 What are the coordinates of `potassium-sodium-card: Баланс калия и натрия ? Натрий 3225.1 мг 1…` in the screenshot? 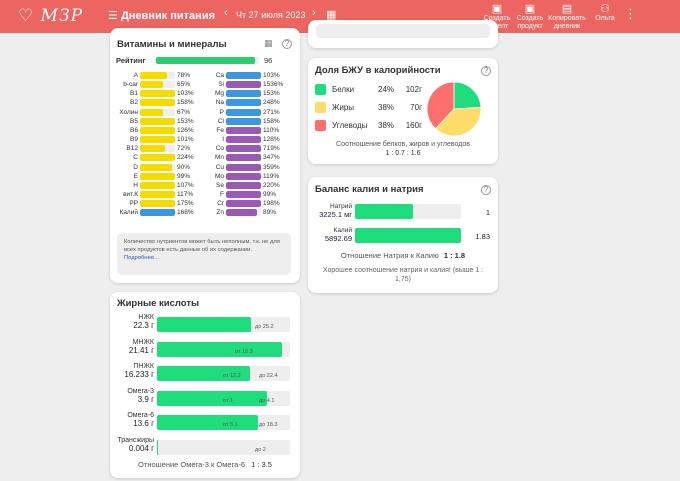 It's located at (403, 235).